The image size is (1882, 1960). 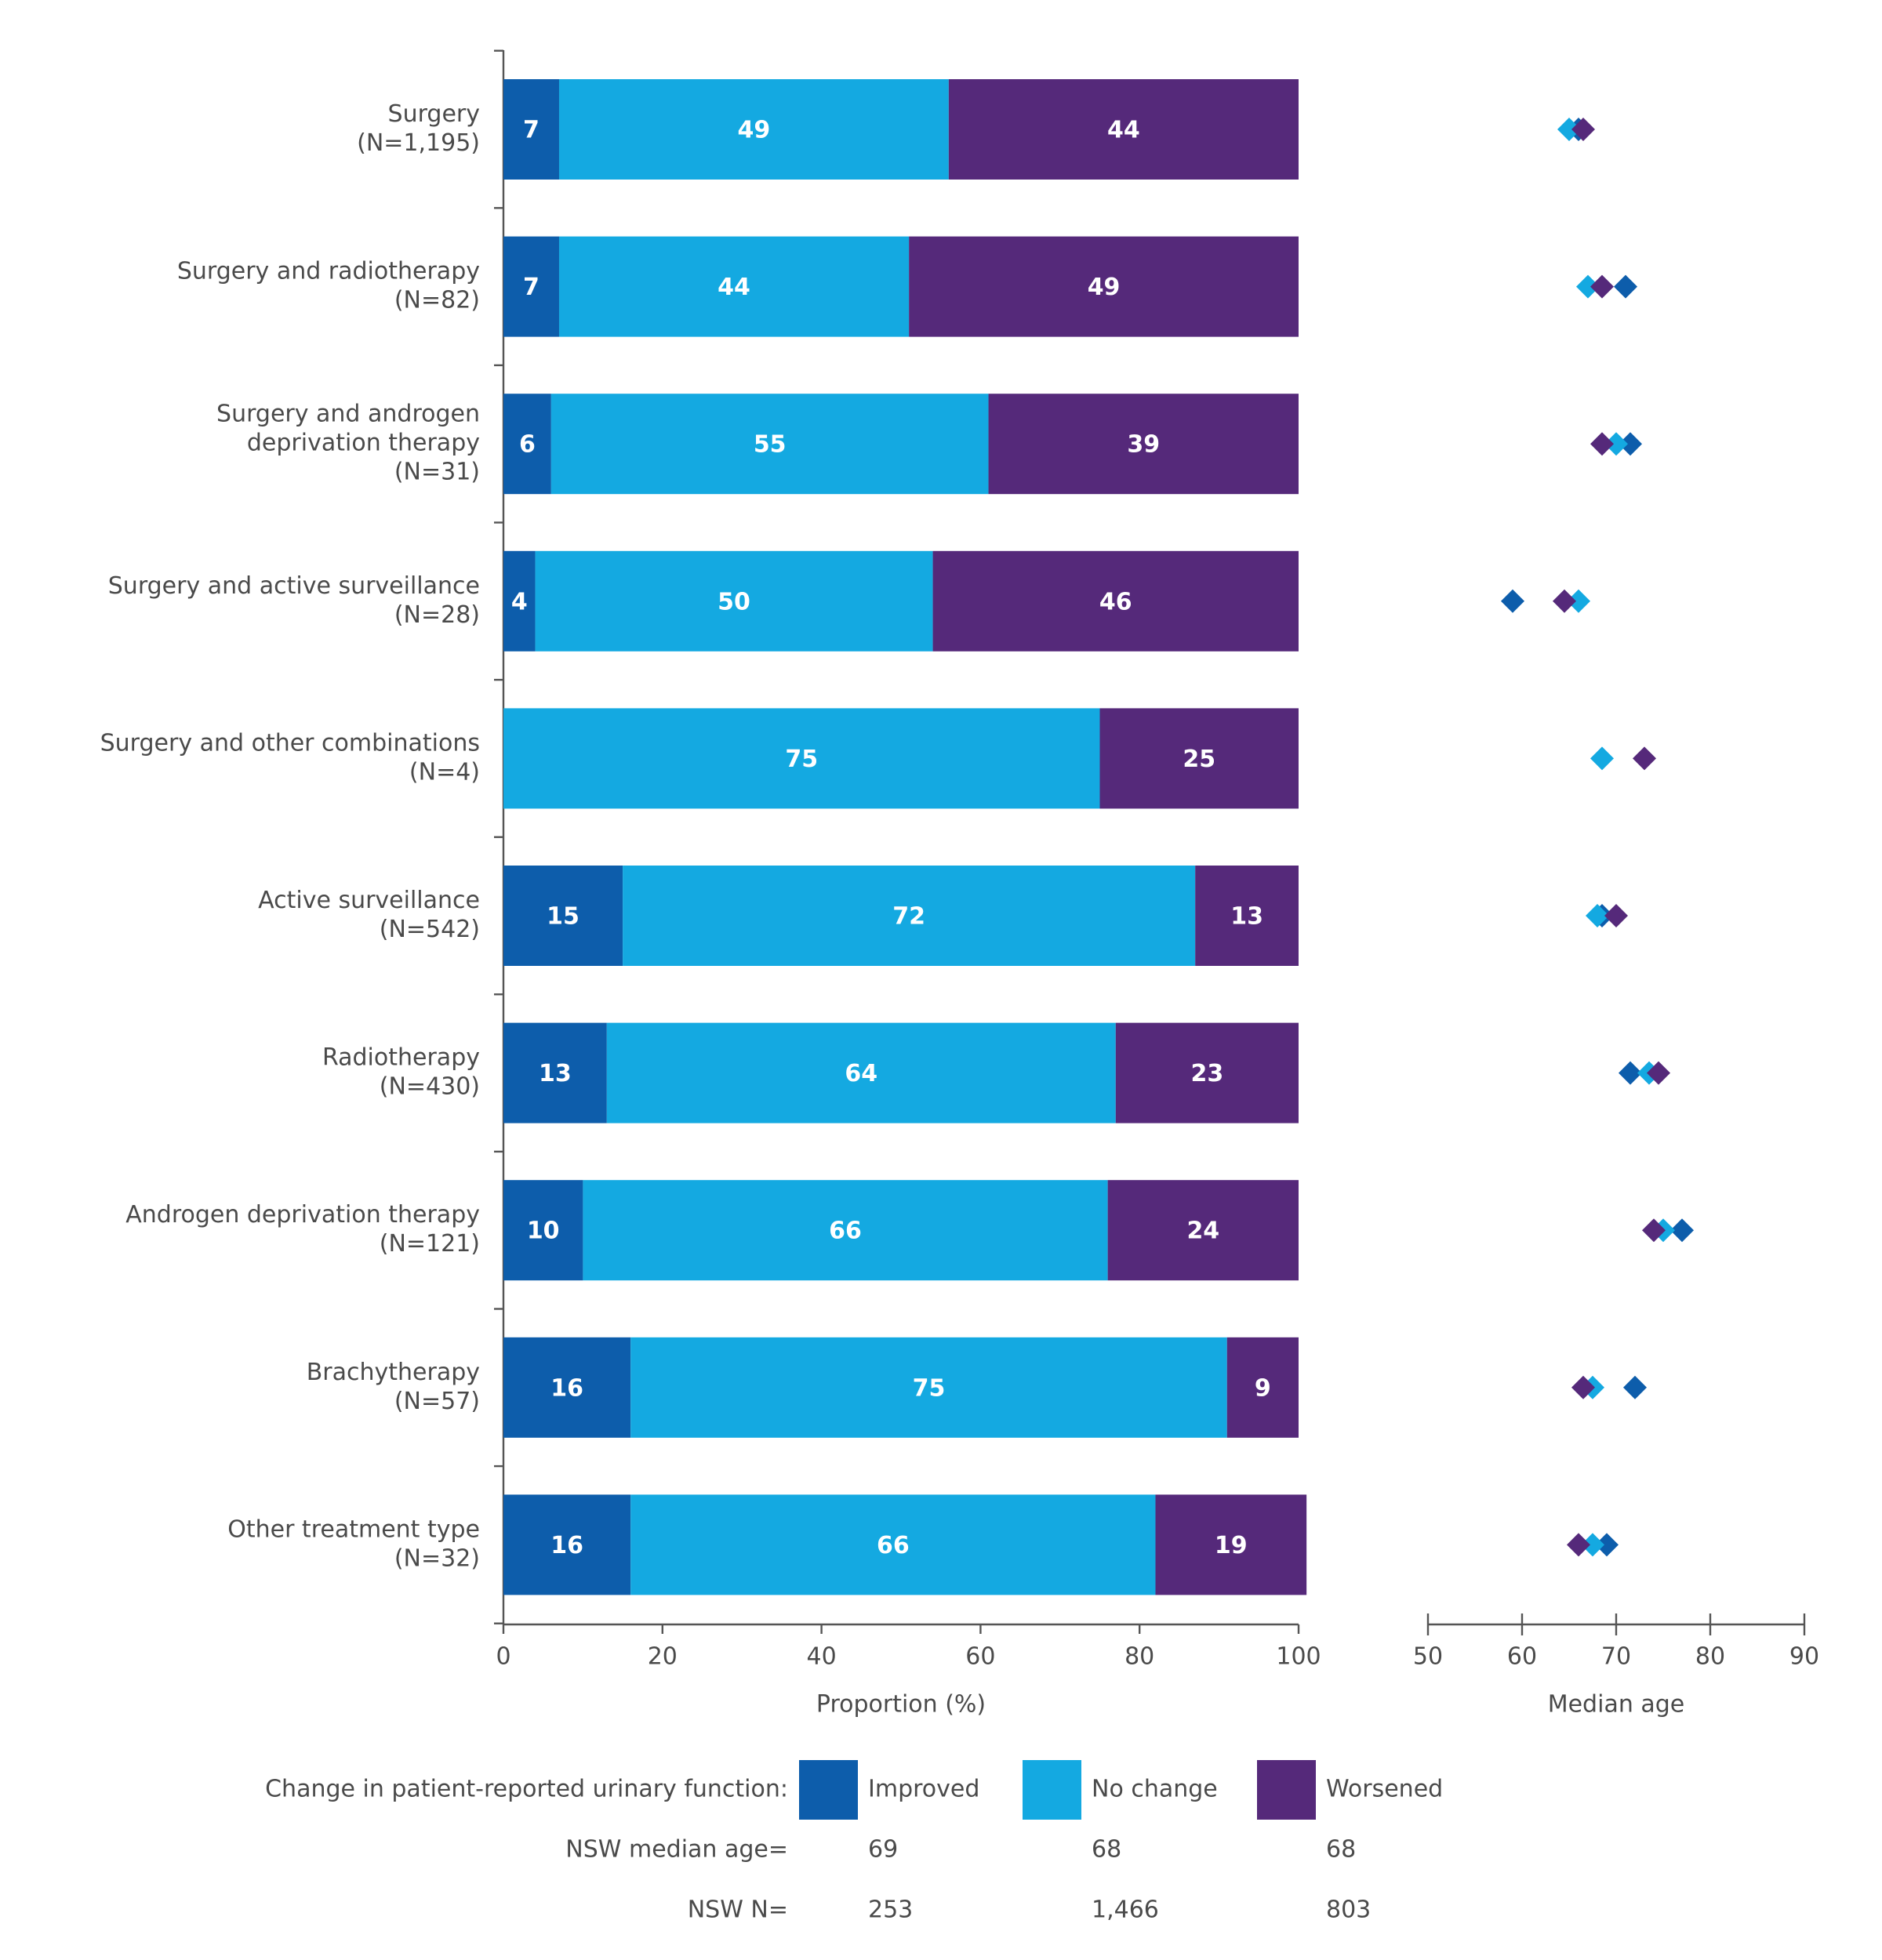 I want to click on data-label: 9, so click(x=1263, y=1388).